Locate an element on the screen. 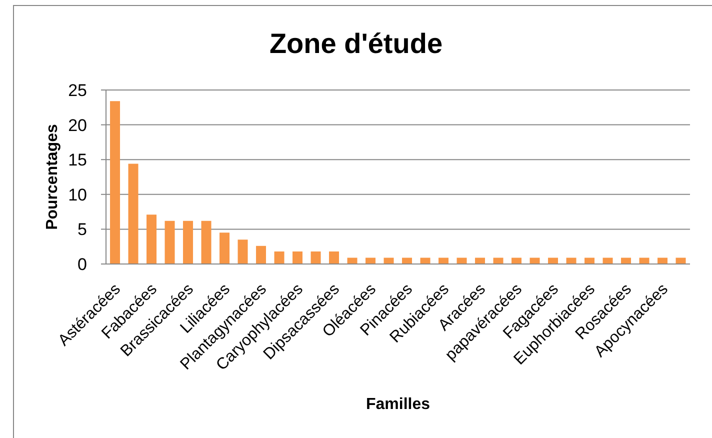 The height and width of the screenshot is (438, 712). y-tick-label: 20 is located at coordinates (77, 125).